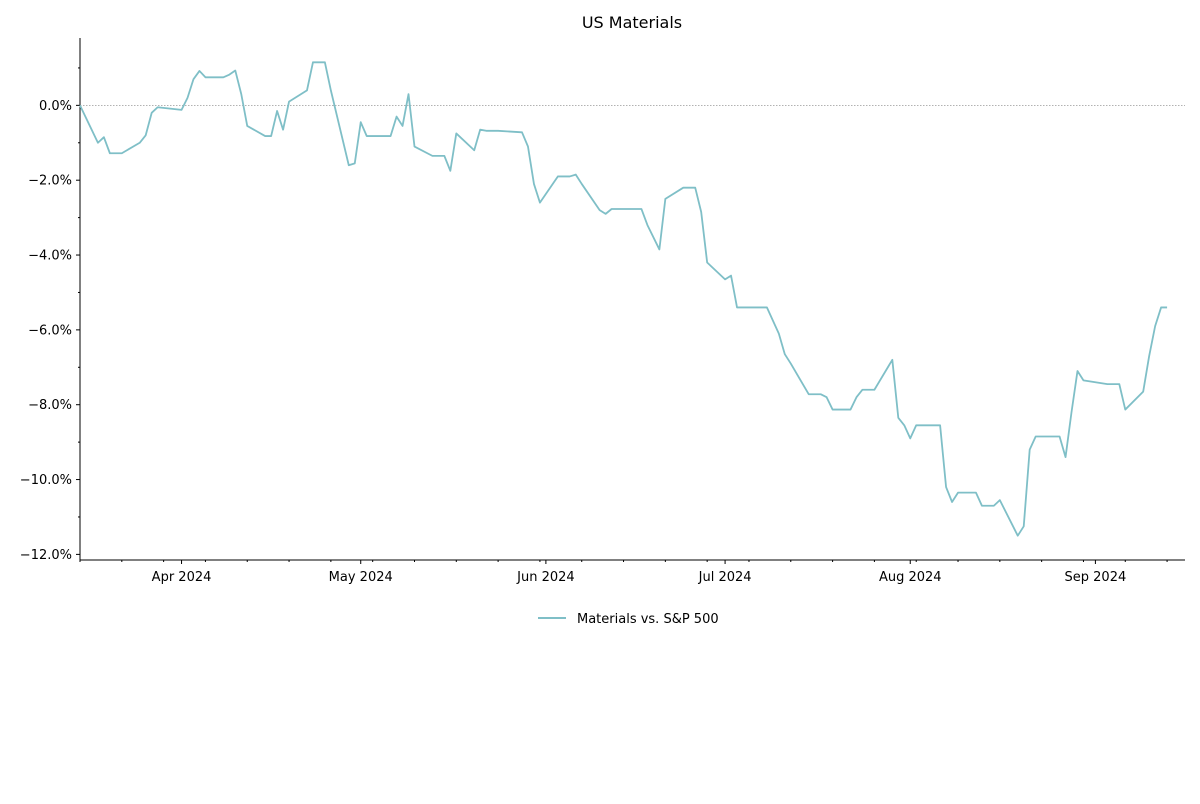 This screenshot has width=1200, height=804. Describe the element at coordinates (50, 405) in the screenshot. I see `y-tick-label: −8.0%` at that location.